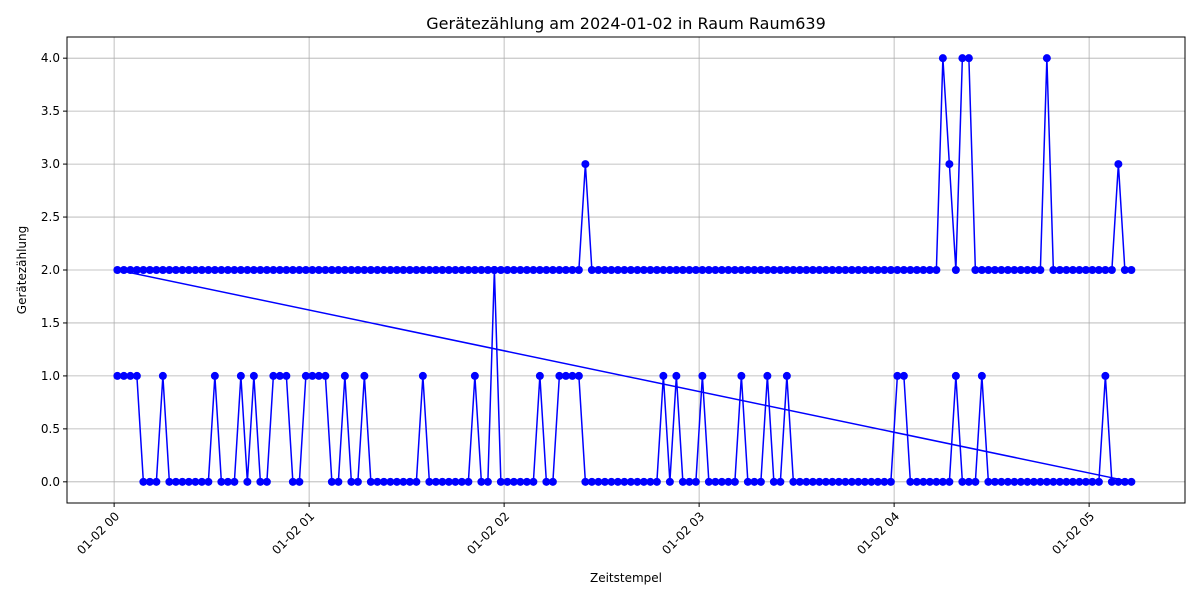 The height and width of the screenshot is (600, 1200). I want to click on y-tick-label: 3.0, so click(50, 164).